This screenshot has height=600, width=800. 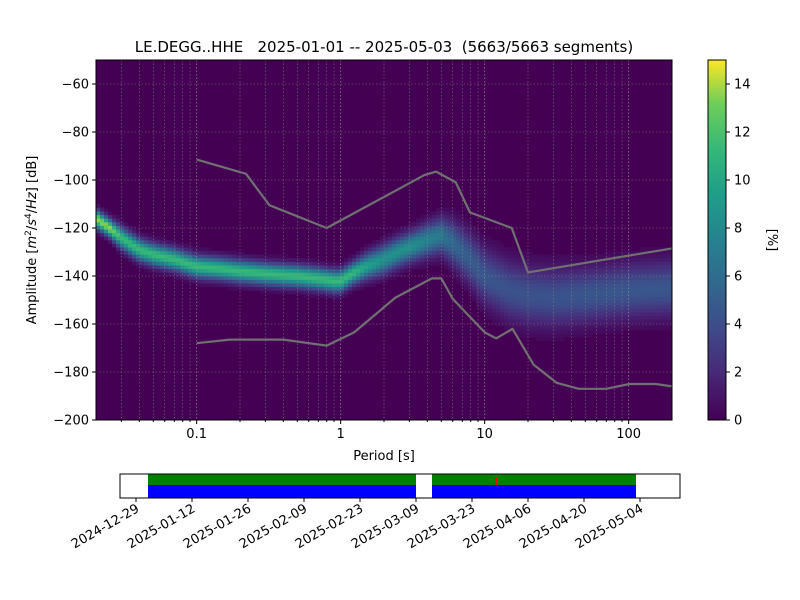 I want to click on x-tick-label: 1, so click(x=341, y=434).